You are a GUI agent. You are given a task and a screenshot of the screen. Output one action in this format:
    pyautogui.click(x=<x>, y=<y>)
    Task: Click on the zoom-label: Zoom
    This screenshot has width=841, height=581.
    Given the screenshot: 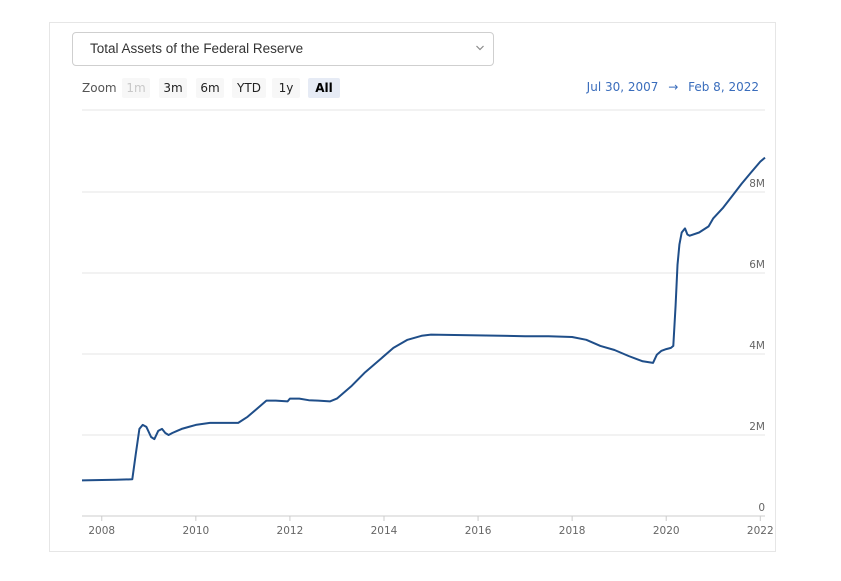 What is the action you would take?
    pyautogui.click(x=99, y=88)
    